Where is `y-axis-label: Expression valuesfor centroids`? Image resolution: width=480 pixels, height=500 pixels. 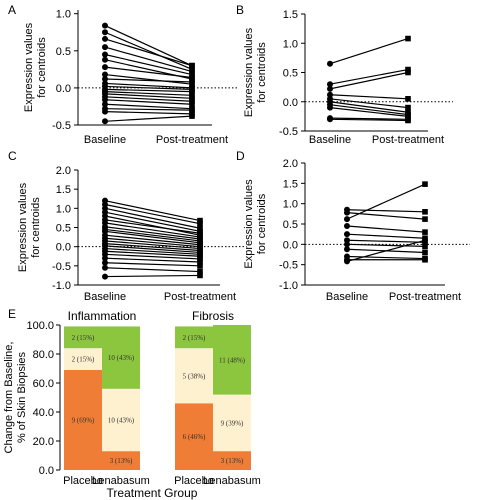 y-axis-label: Expression valuesfor centroids is located at coordinates (255, 224).